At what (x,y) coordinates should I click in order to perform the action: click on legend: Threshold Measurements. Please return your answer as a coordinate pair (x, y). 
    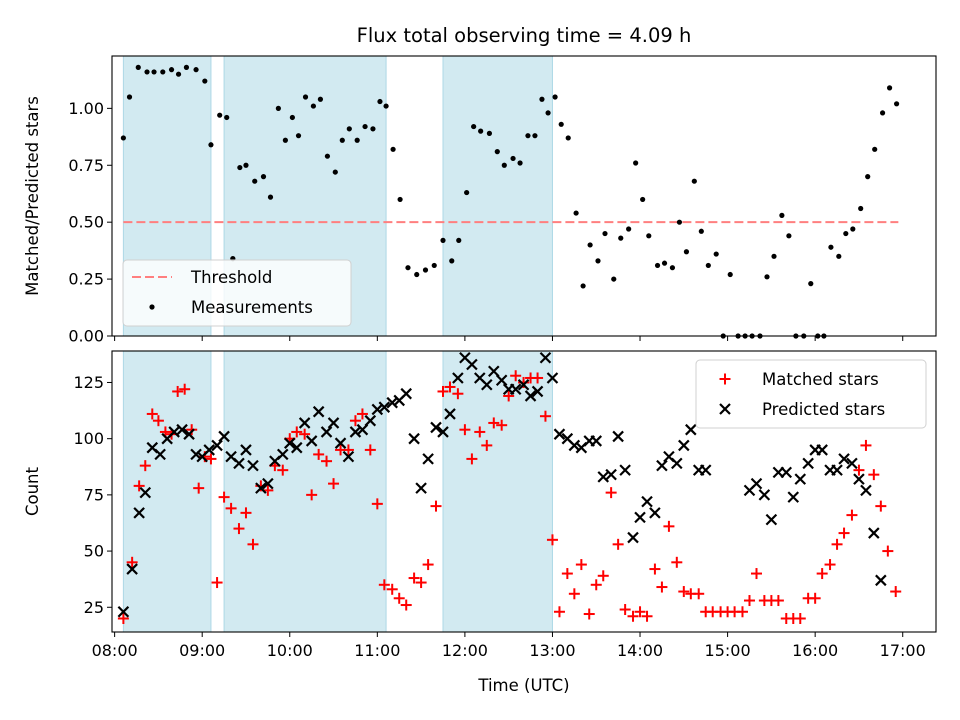
    Looking at the image, I should click on (237, 293).